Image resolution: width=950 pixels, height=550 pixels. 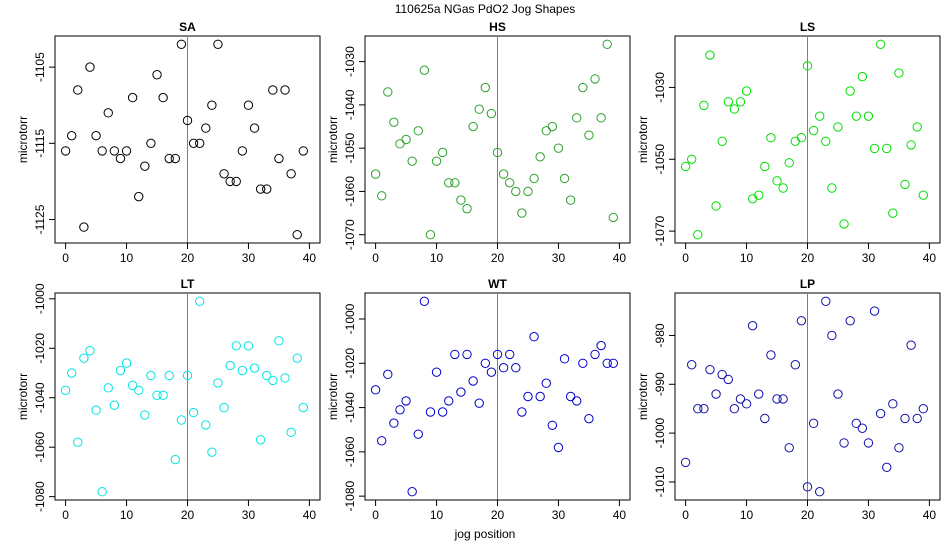 What do you see at coordinates (350, 147) in the screenshot?
I see `y-tick-label: -1050` at bounding box center [350, 147].